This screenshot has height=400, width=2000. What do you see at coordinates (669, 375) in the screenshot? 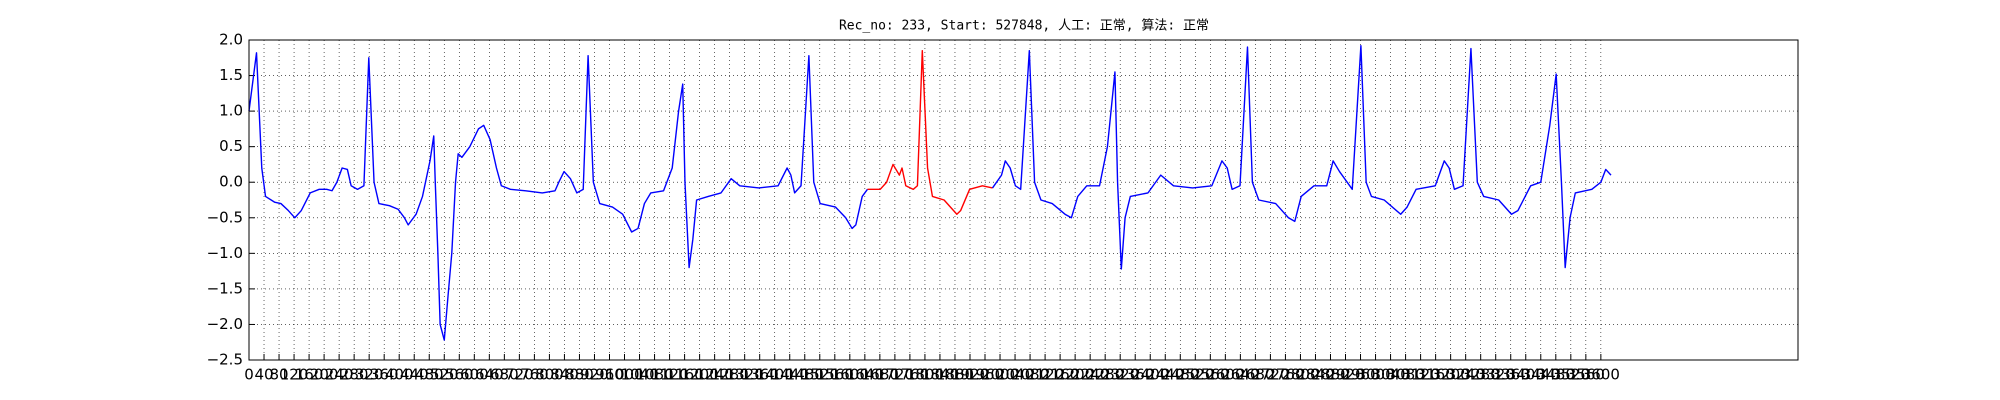
I see `x-tick-label: 1120` at bounding box center [669, 375].